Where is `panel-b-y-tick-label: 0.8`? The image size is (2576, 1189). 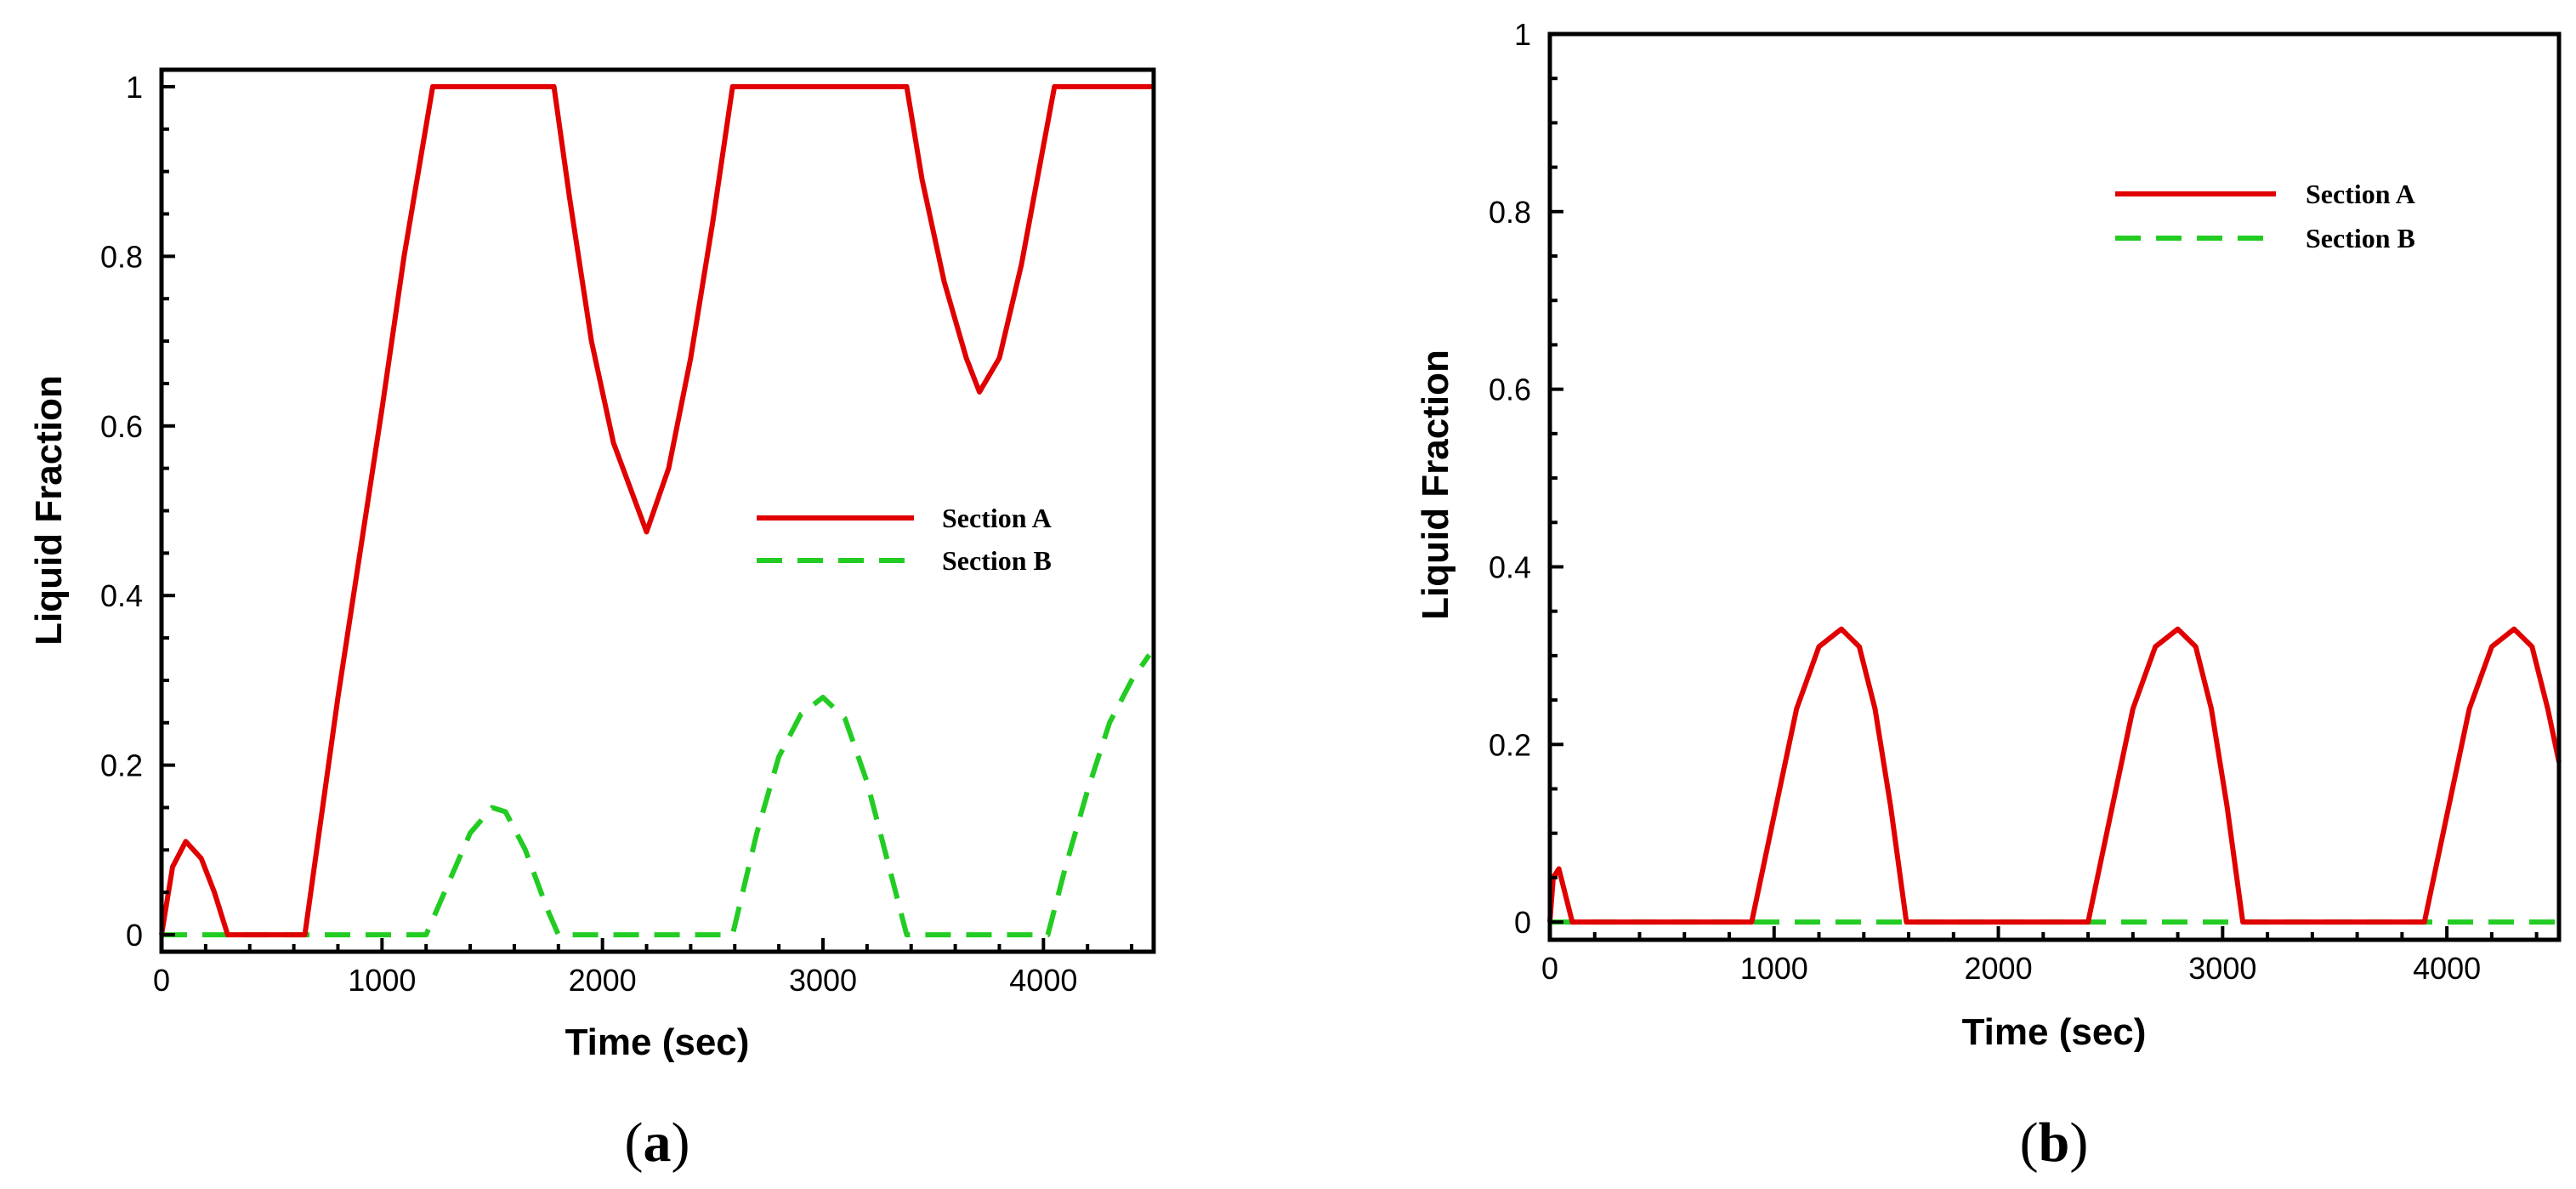 panel-b-y-tick-label: 0.8 is located at coordinates (1510, 213).